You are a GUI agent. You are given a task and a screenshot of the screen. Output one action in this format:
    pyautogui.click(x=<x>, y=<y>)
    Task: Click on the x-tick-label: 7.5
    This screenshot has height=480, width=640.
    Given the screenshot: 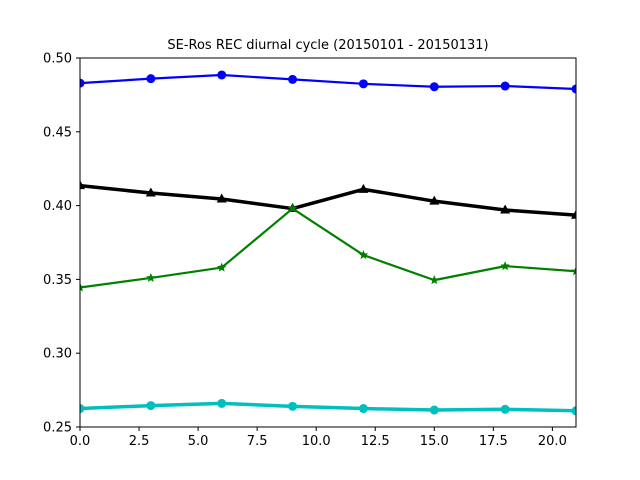 What is the action you would take?
    pyautogui.click(x=257, y=441)
    